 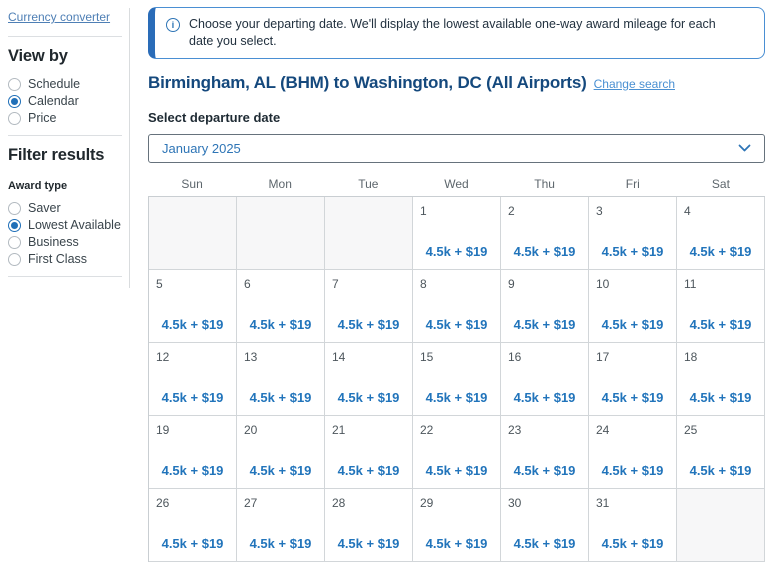 I want to click on view-by-heading: View by, so click(x=38, y=56).